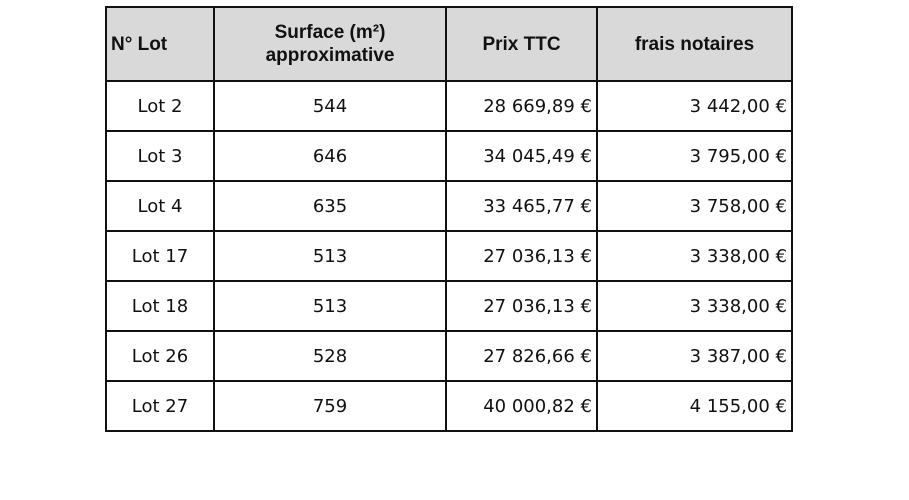 This screenshot has width=909, height=500. I want to click on cell-lot: Lot 2, so click(160, 106).